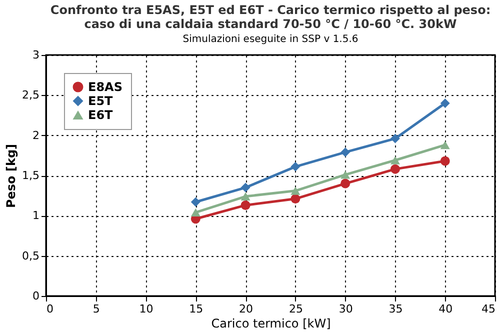  I want to click on y-axis-title: Peso [kg], so click(11, 176).